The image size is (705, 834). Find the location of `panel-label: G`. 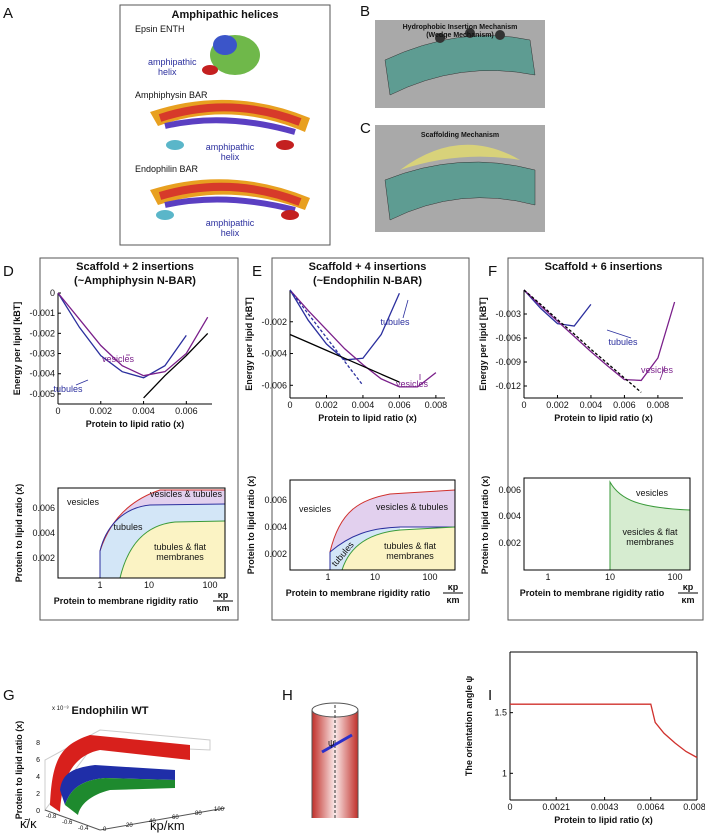

panel-label: G is located at coordinates (9, 695).